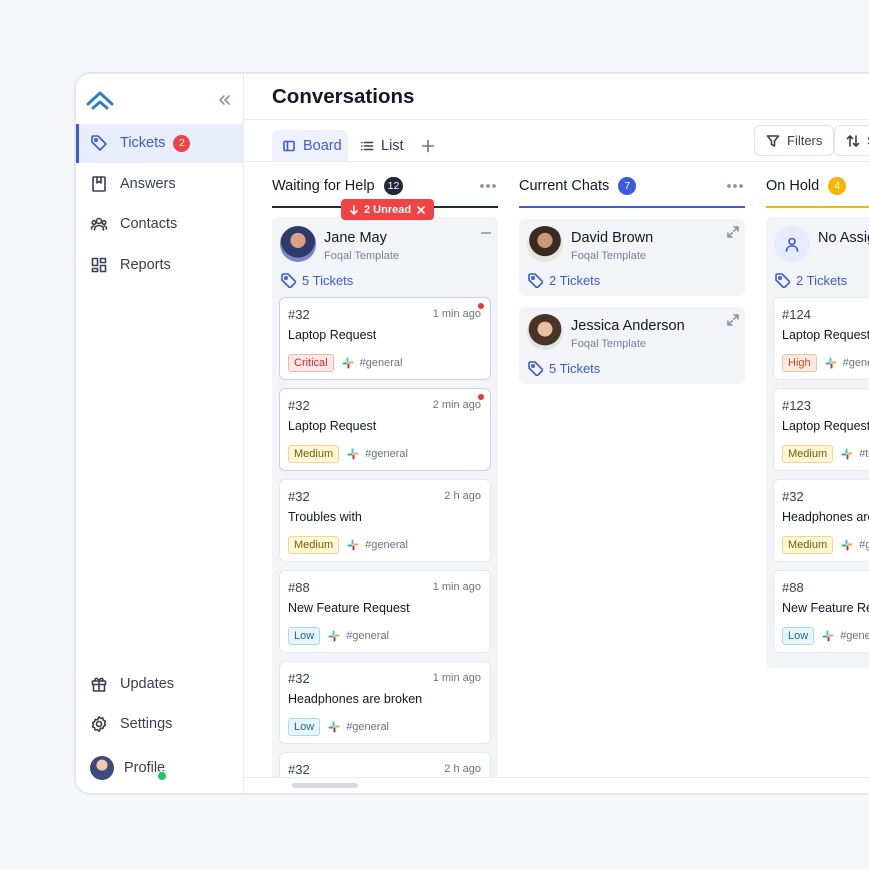 The image size is (869, 869). What do you see at coordinates (130, 265) in the screenshot?
I see `nav-item: Reports` at bounding box center [130, 265].